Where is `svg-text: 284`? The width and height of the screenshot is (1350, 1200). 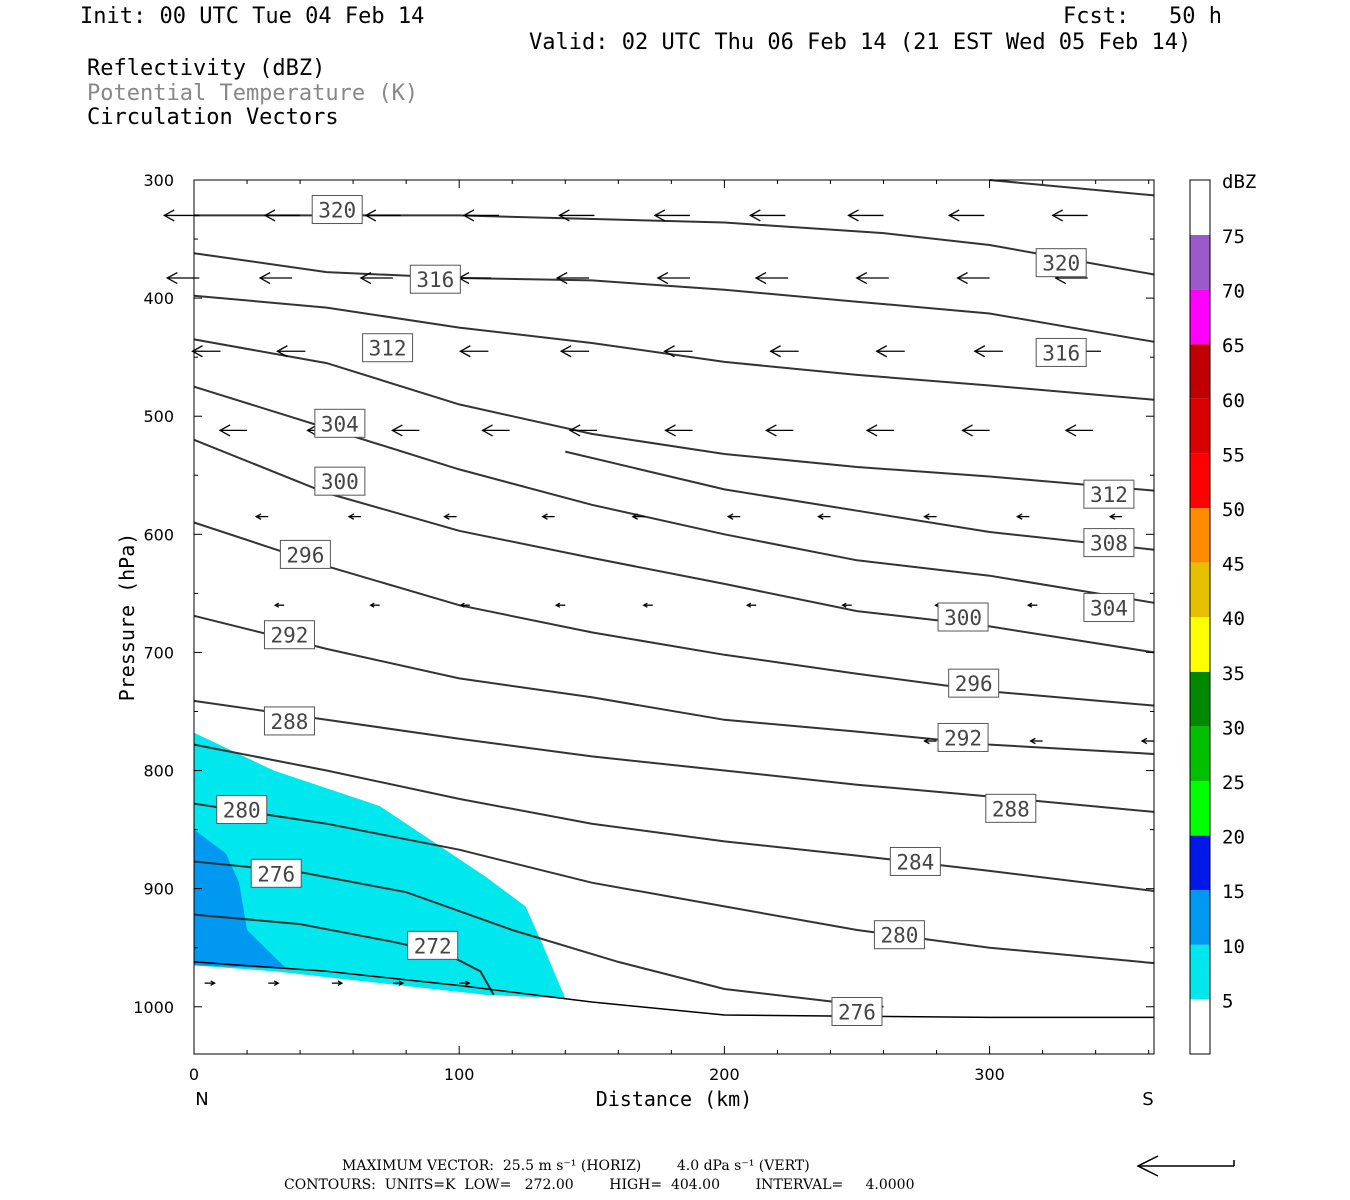 svg-text: 284 is located at coordinates (915, 862).